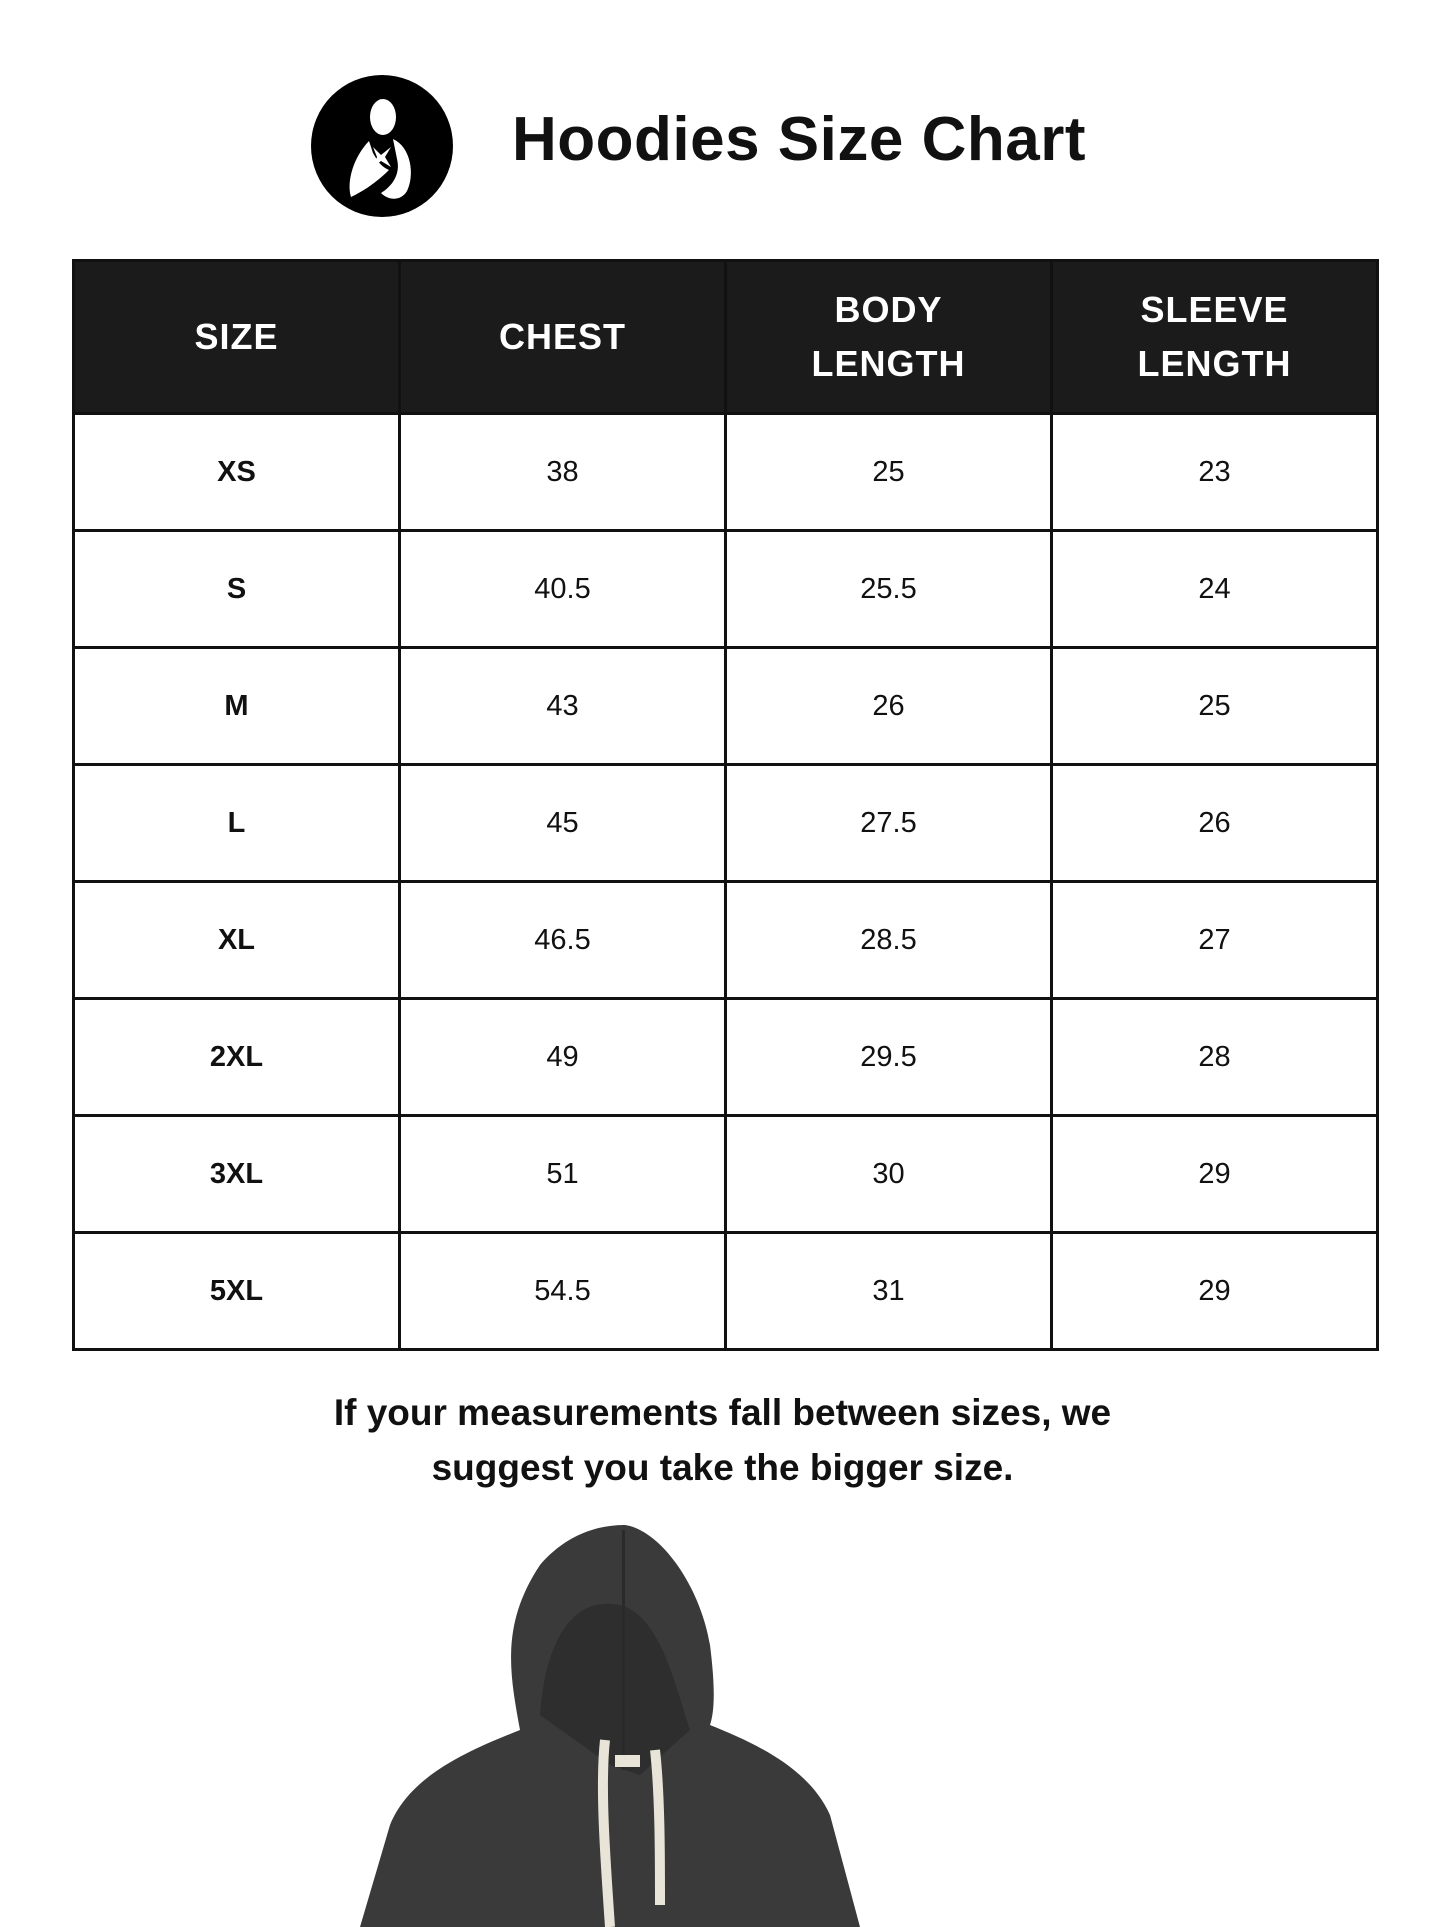  What do you see at coordinates (562, 706) in the screenshot?
I see `cell-chest: 43` at bounding box center [562, 706].